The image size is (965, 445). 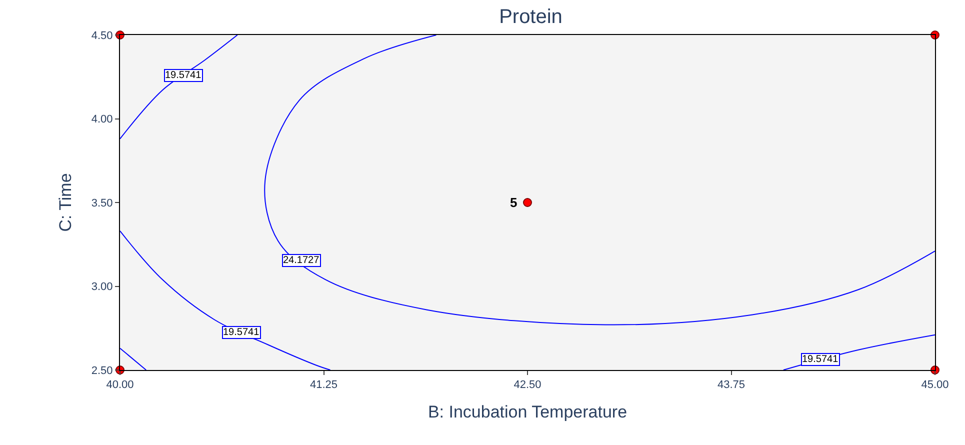 I want to click on y-tick-label: 2.50, so click(x=102, y=370).